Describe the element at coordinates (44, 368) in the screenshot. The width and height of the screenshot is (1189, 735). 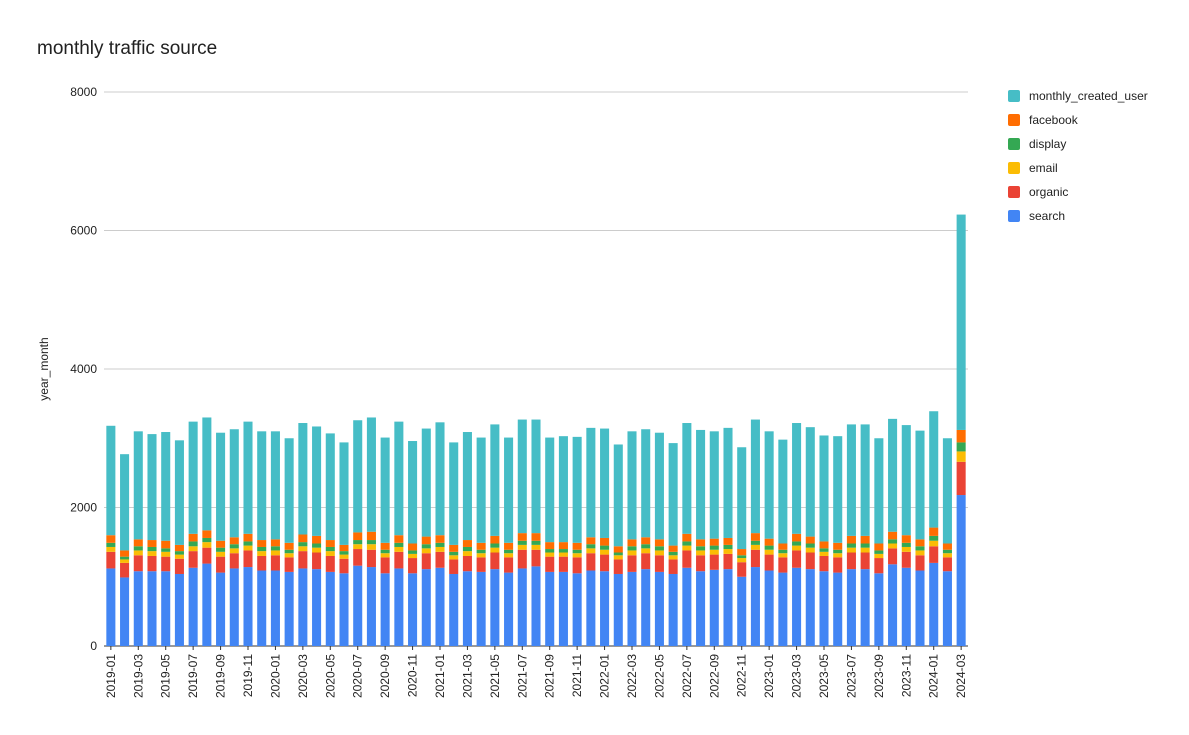
I see `y-axis-title: year_month` at that location.